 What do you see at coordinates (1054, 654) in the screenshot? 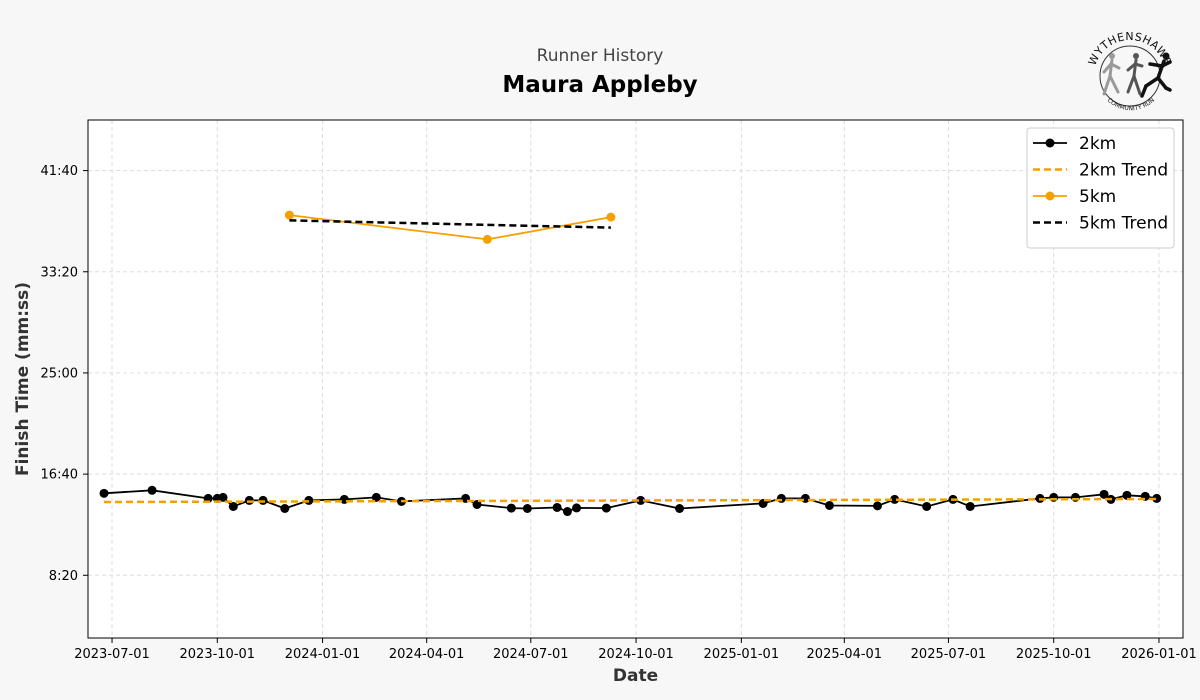
I see `x-tick-label: 2025-10-01` at bounding box center [1054, 654].